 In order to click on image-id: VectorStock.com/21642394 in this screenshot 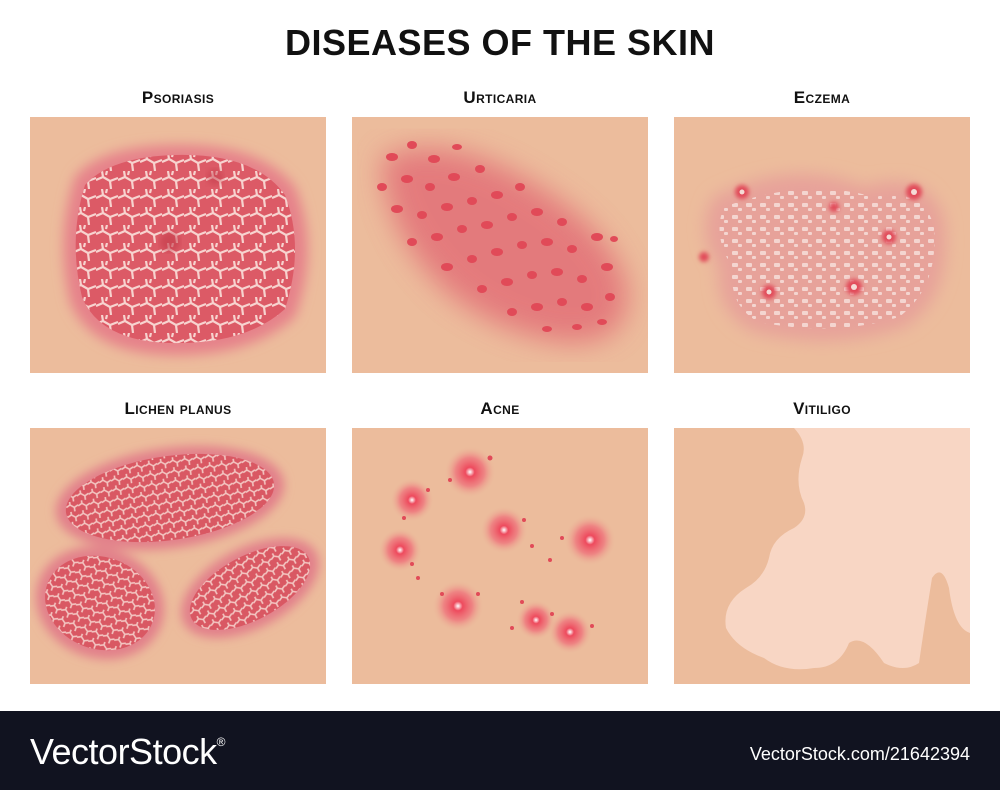, I will do `click(859, 754)`.